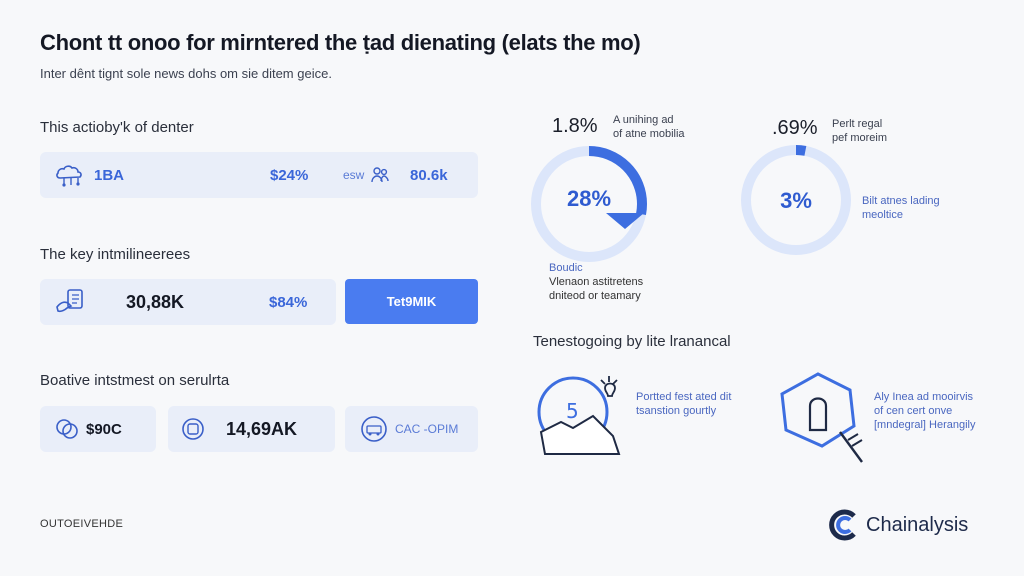 The width and height of the screenshot is (1024, 576). Describe the element at coordinates (411, 301) in the screenshot. I see `cta-button: Tet9MIK` at that location.